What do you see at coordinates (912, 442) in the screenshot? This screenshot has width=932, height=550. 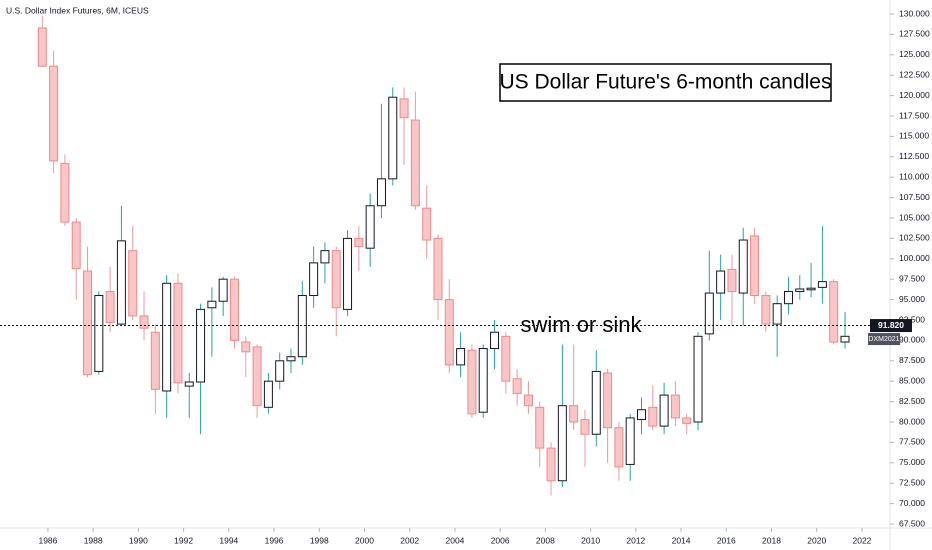 I see `y-tick-label: 77.500` at bounding box center [912, 442].